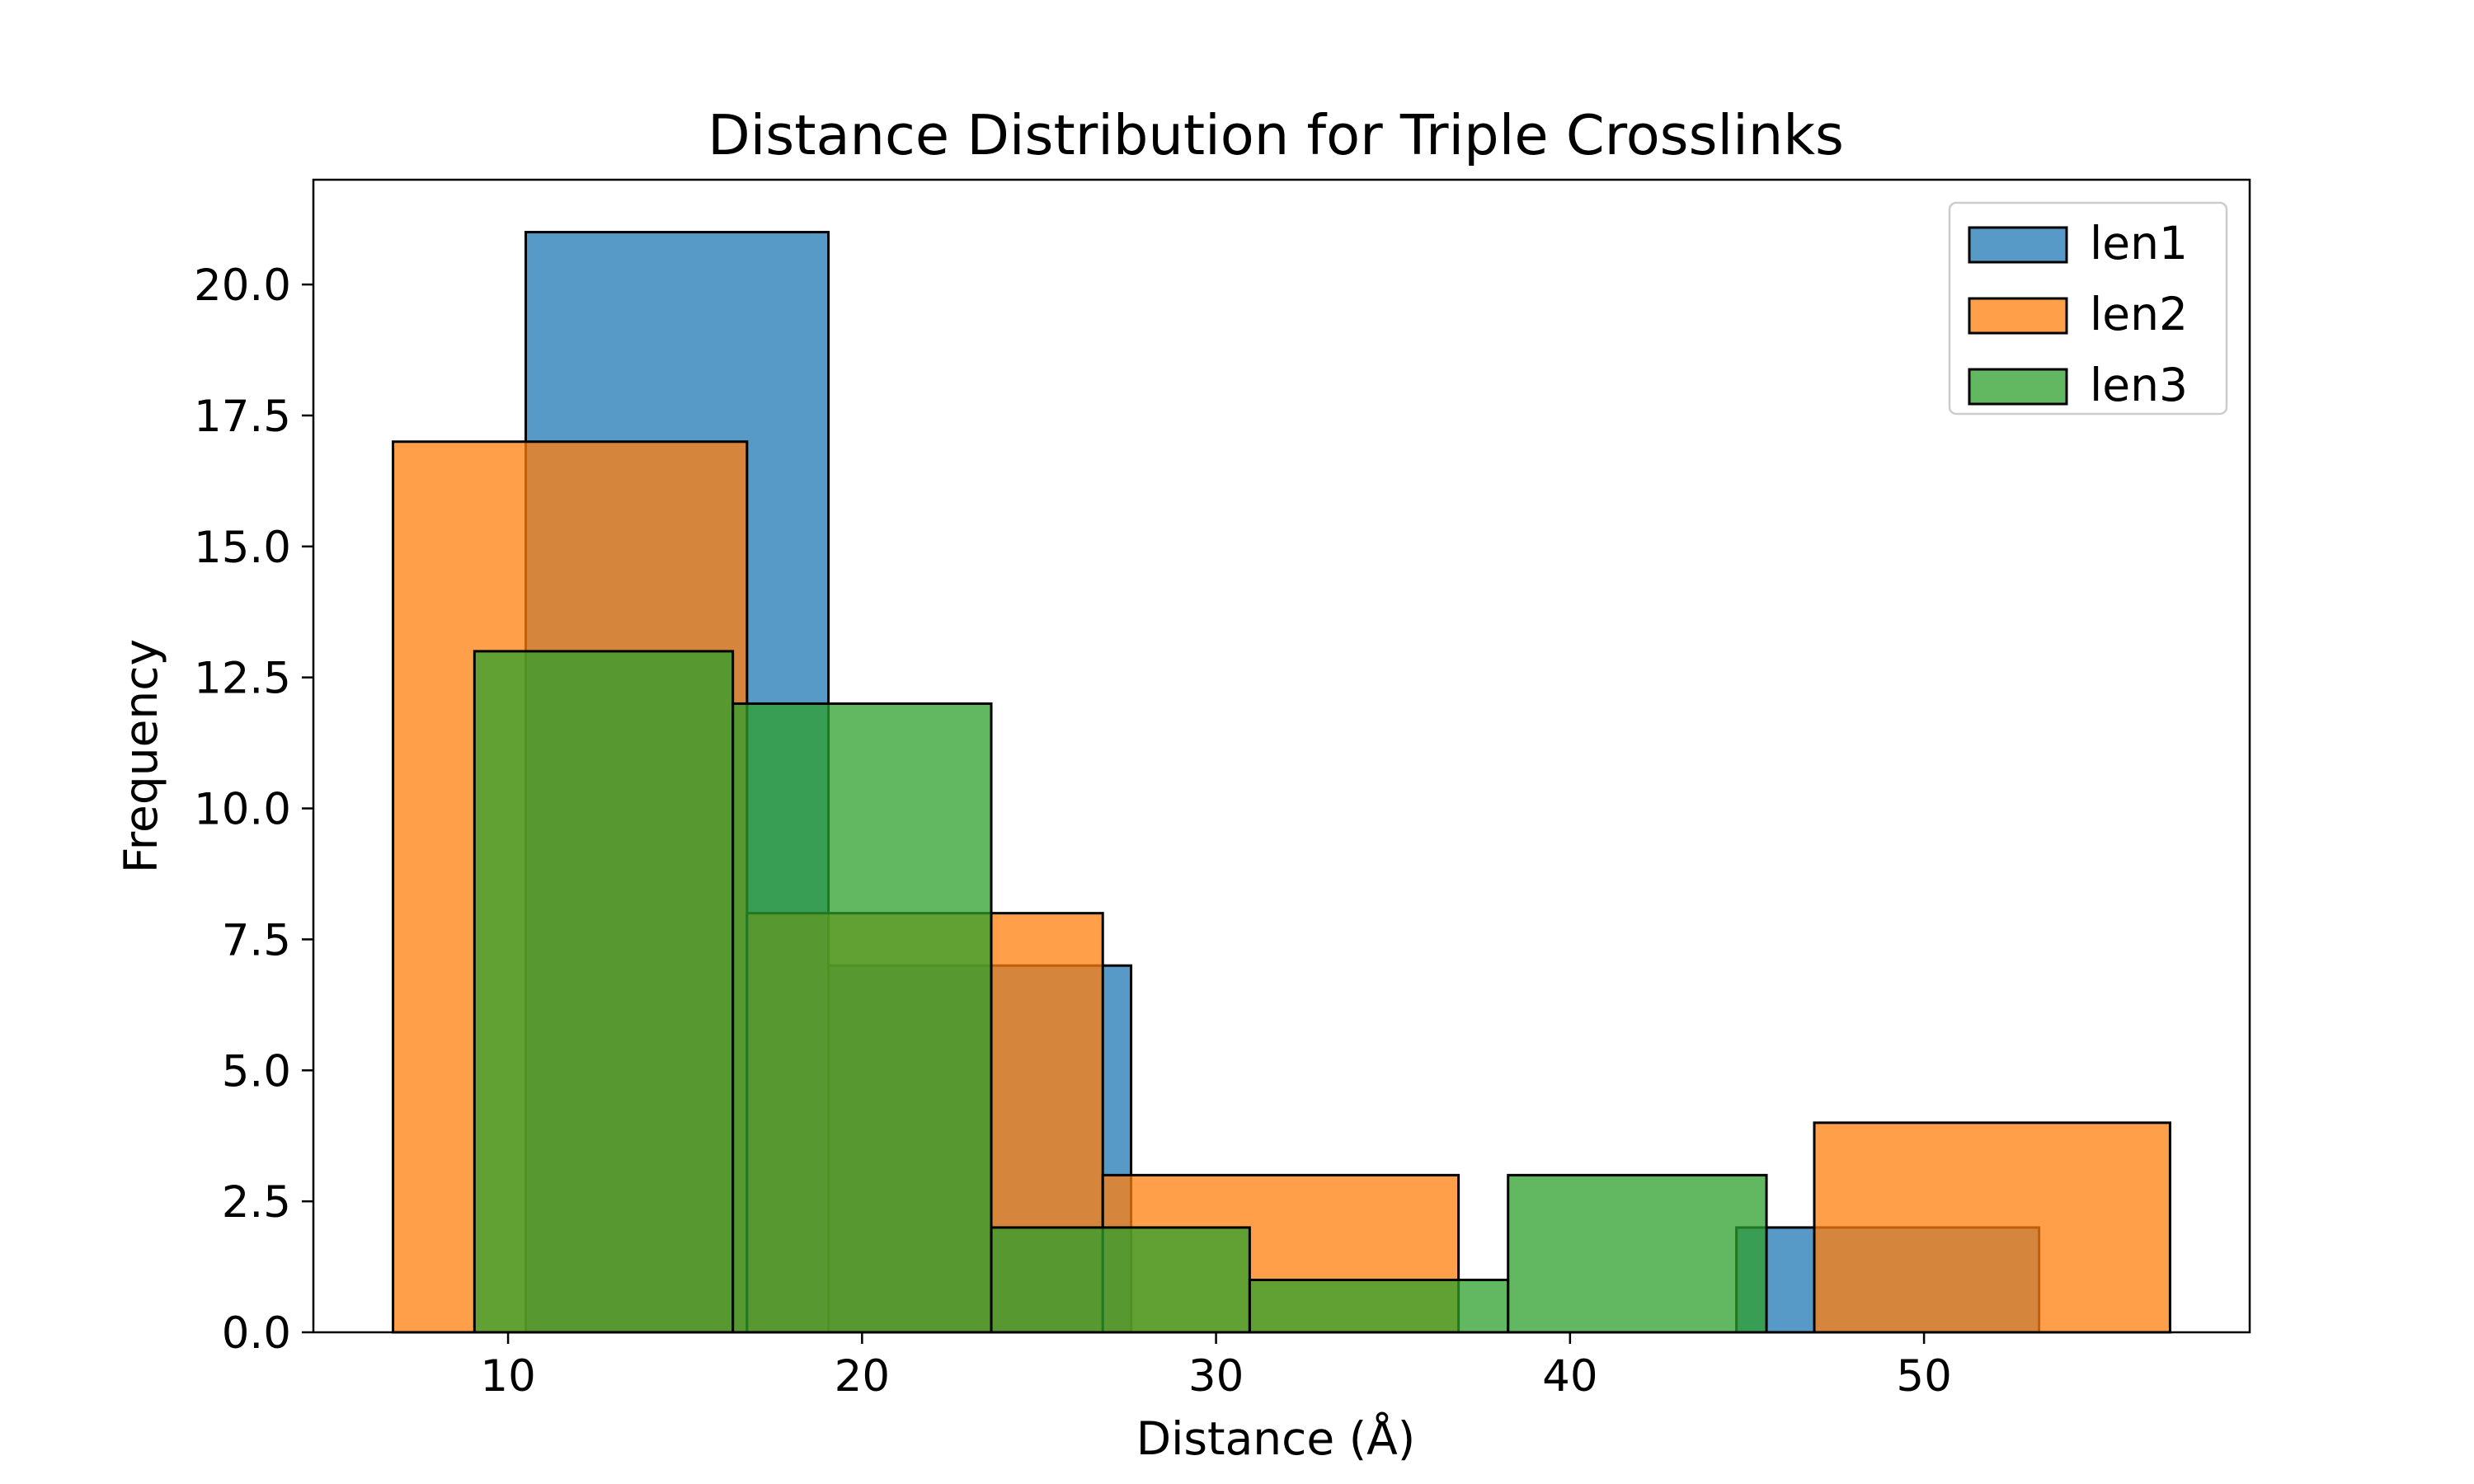 This screenshot has width=2474, height=1484. I want to click on y-tick-label: 17.5, so click(242, 417).